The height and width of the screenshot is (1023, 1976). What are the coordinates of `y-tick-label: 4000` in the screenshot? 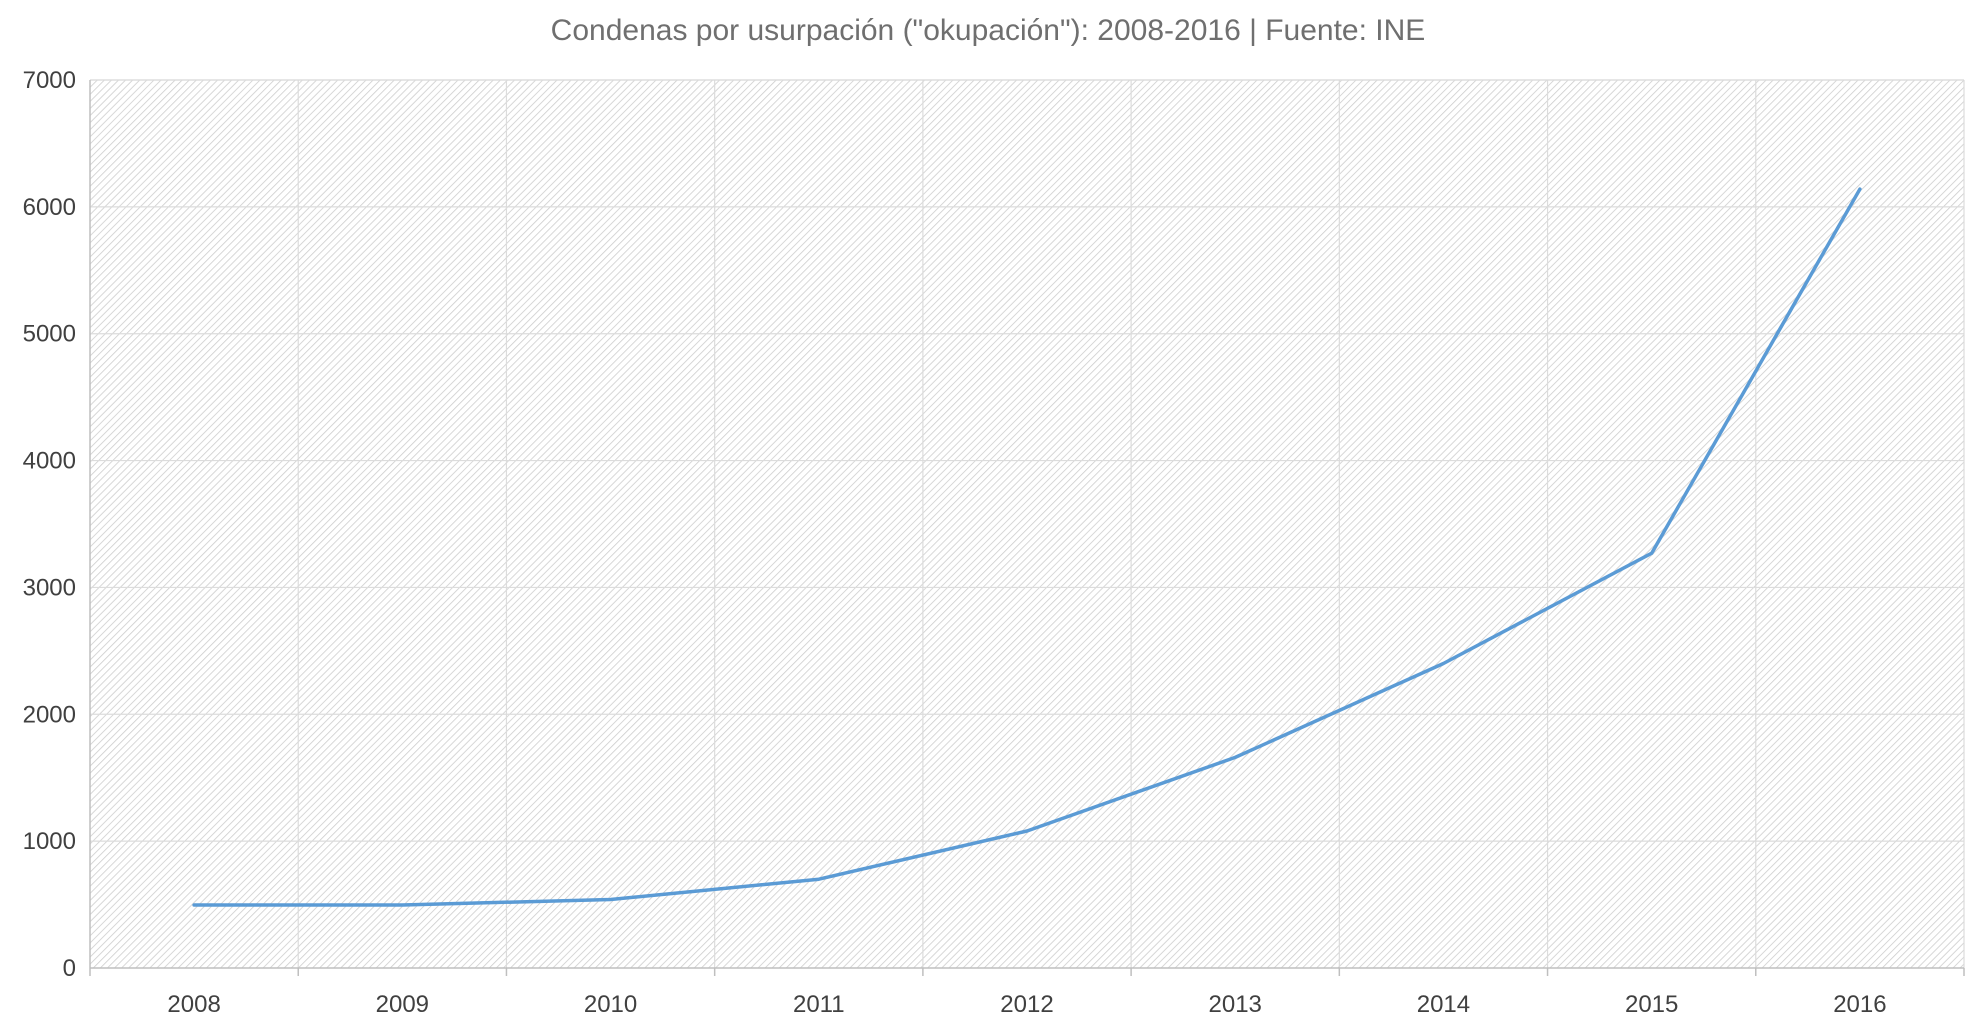 It's located at (49, 461).